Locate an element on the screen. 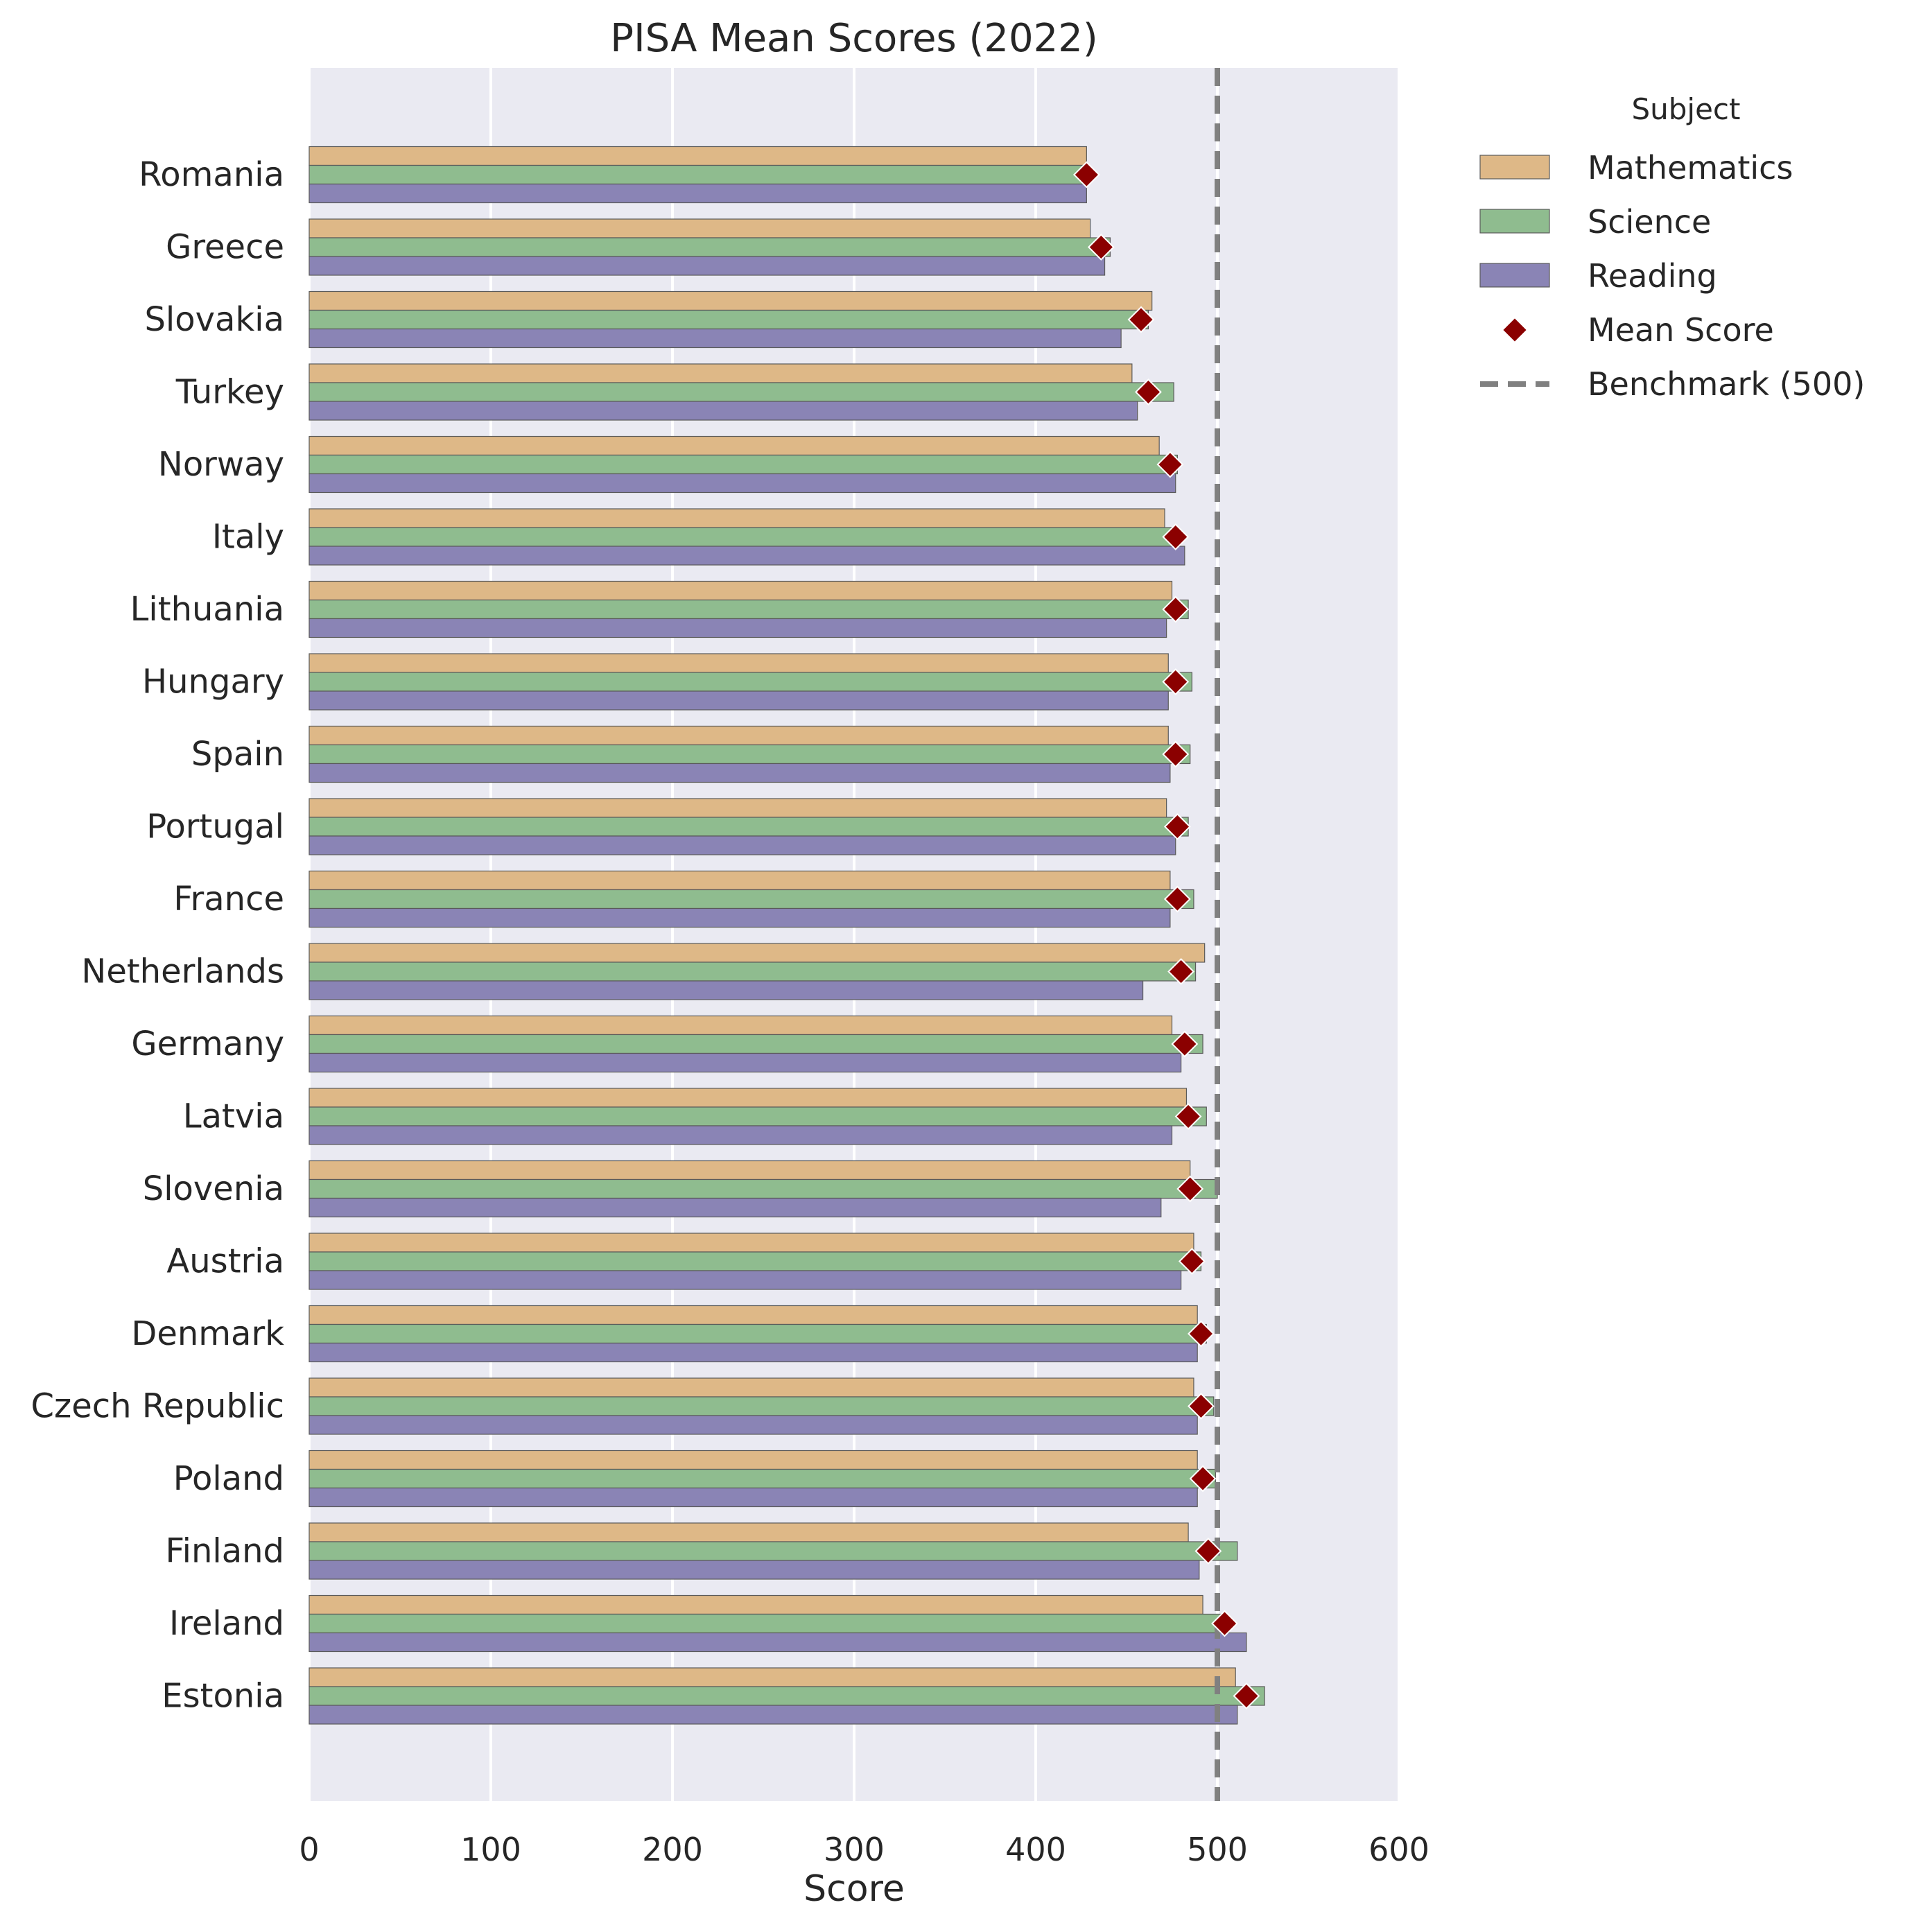 The image size is (1912, 1932). legend-swatch-mean-score is located at coordinates (1515, 330).